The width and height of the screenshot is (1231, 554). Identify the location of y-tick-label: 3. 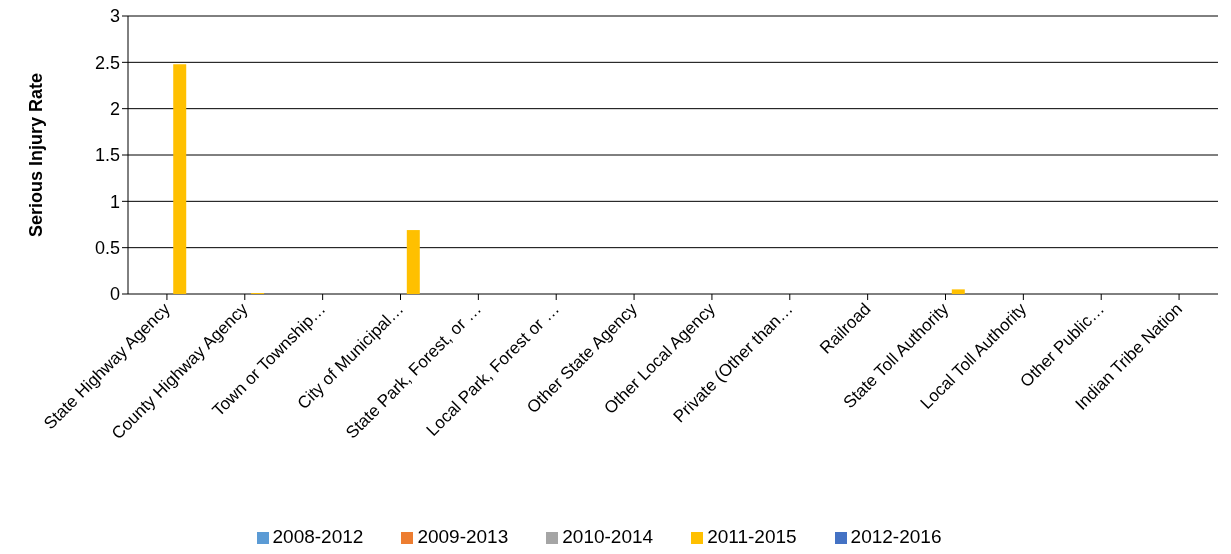
(114, 16).